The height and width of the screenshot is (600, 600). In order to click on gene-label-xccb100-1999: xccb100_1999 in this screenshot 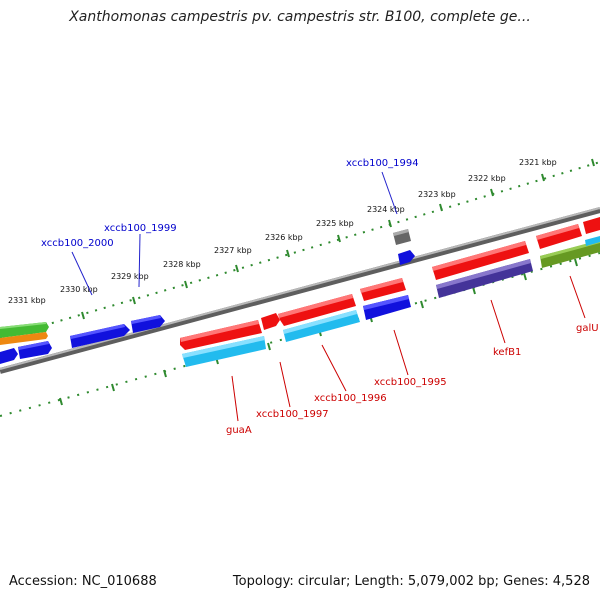, I will do `click(140, 228)`.